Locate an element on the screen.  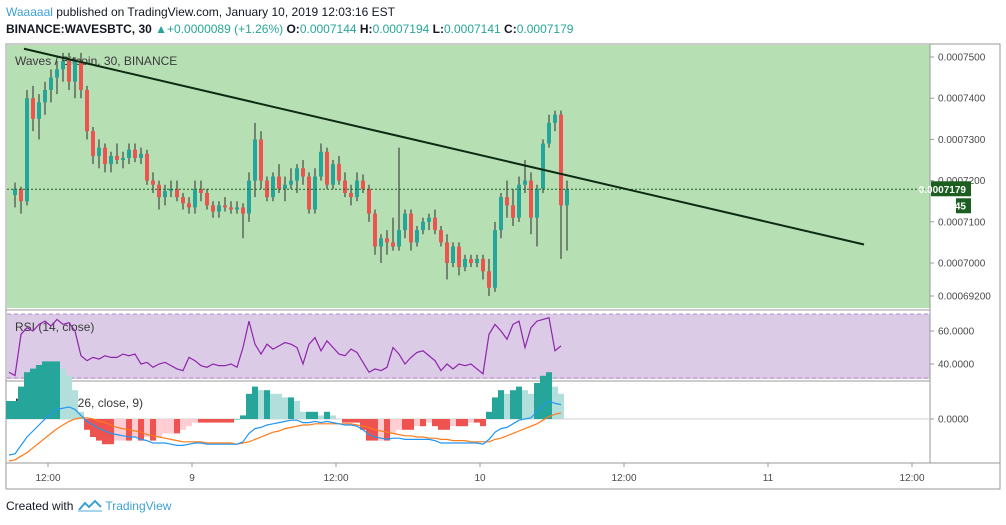
time-tick-label: 9 is located at coordinates (192, 478).